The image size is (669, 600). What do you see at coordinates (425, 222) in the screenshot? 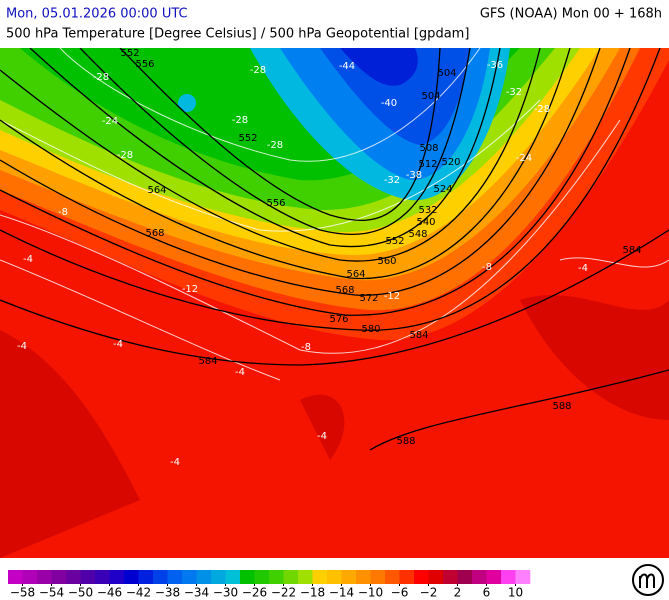
I see `height-label: 540` at bounding box center [425, 222].